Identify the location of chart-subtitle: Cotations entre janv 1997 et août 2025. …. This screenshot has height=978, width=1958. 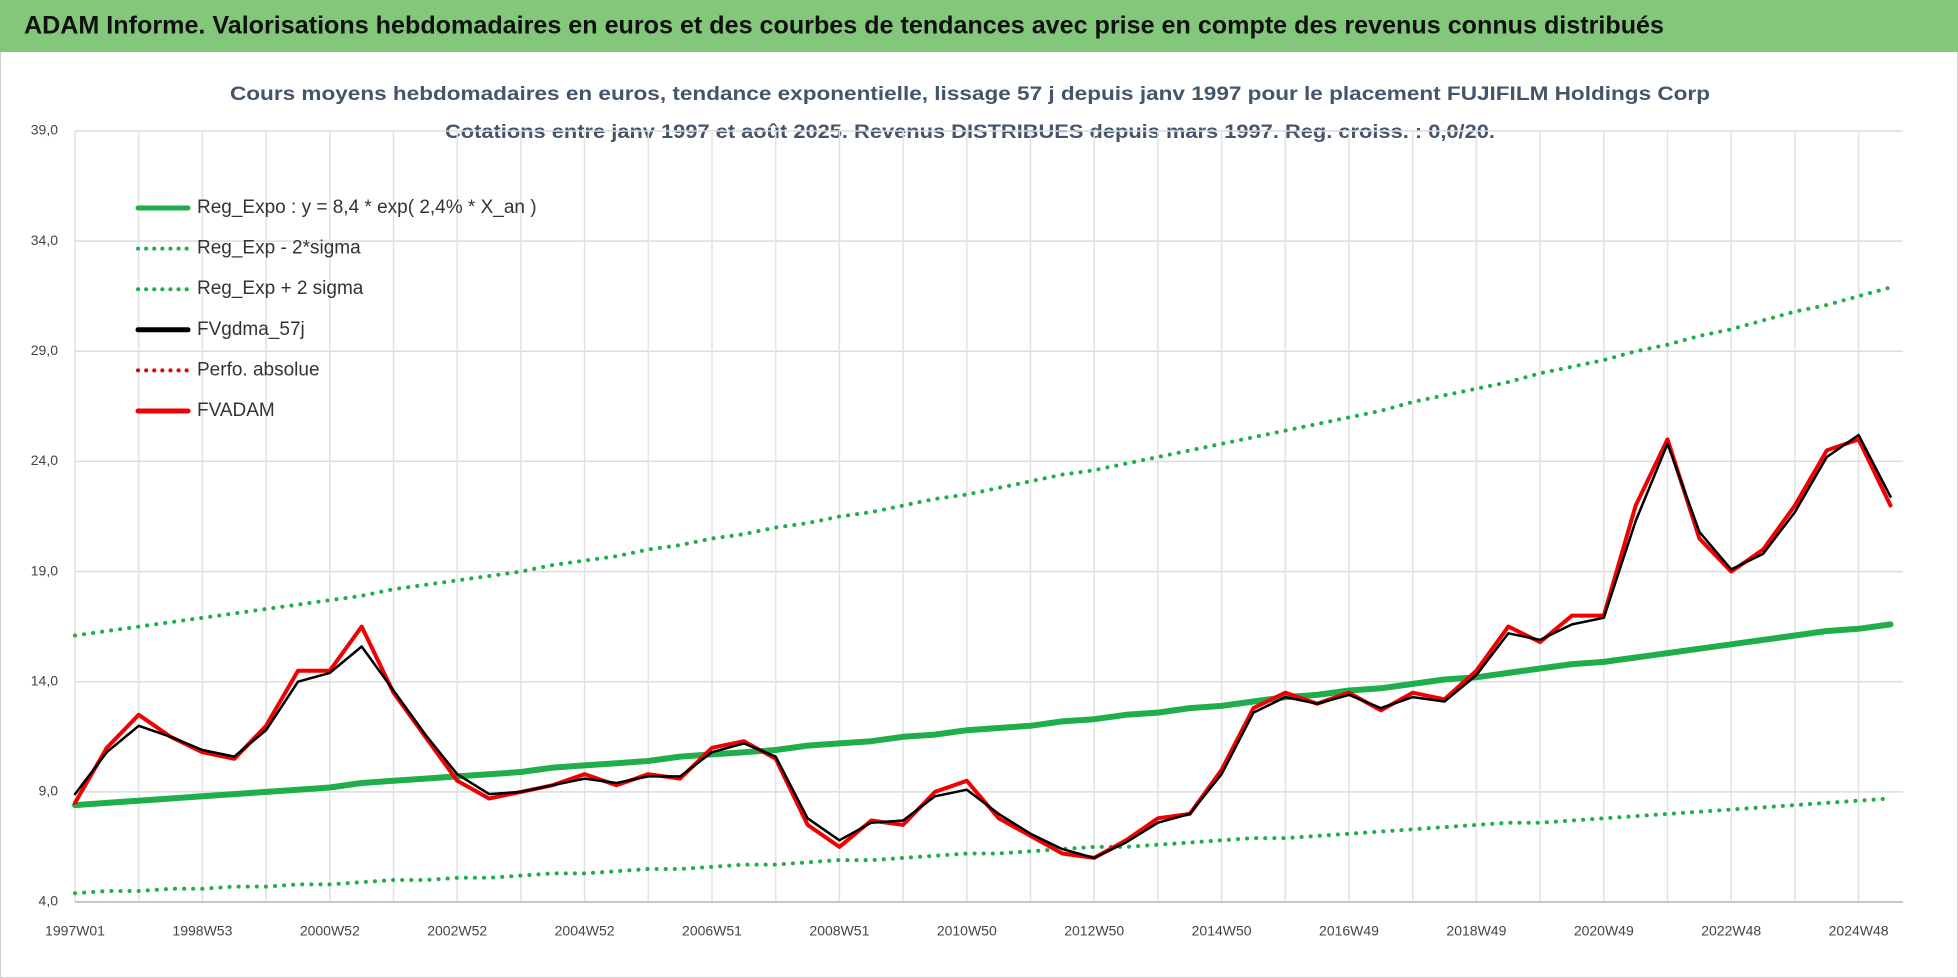
(970, 132).